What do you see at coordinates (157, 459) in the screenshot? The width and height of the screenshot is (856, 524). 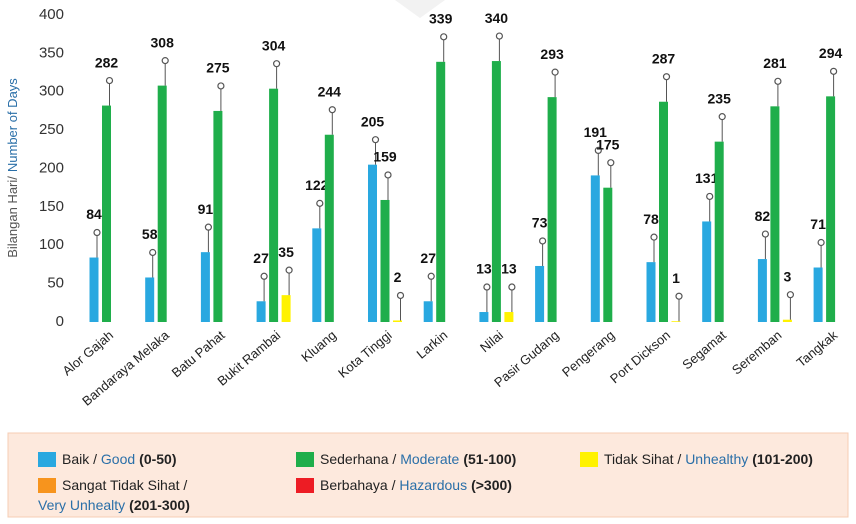 I see `legend-range: (0-50)` at bounding box center [157, 459].